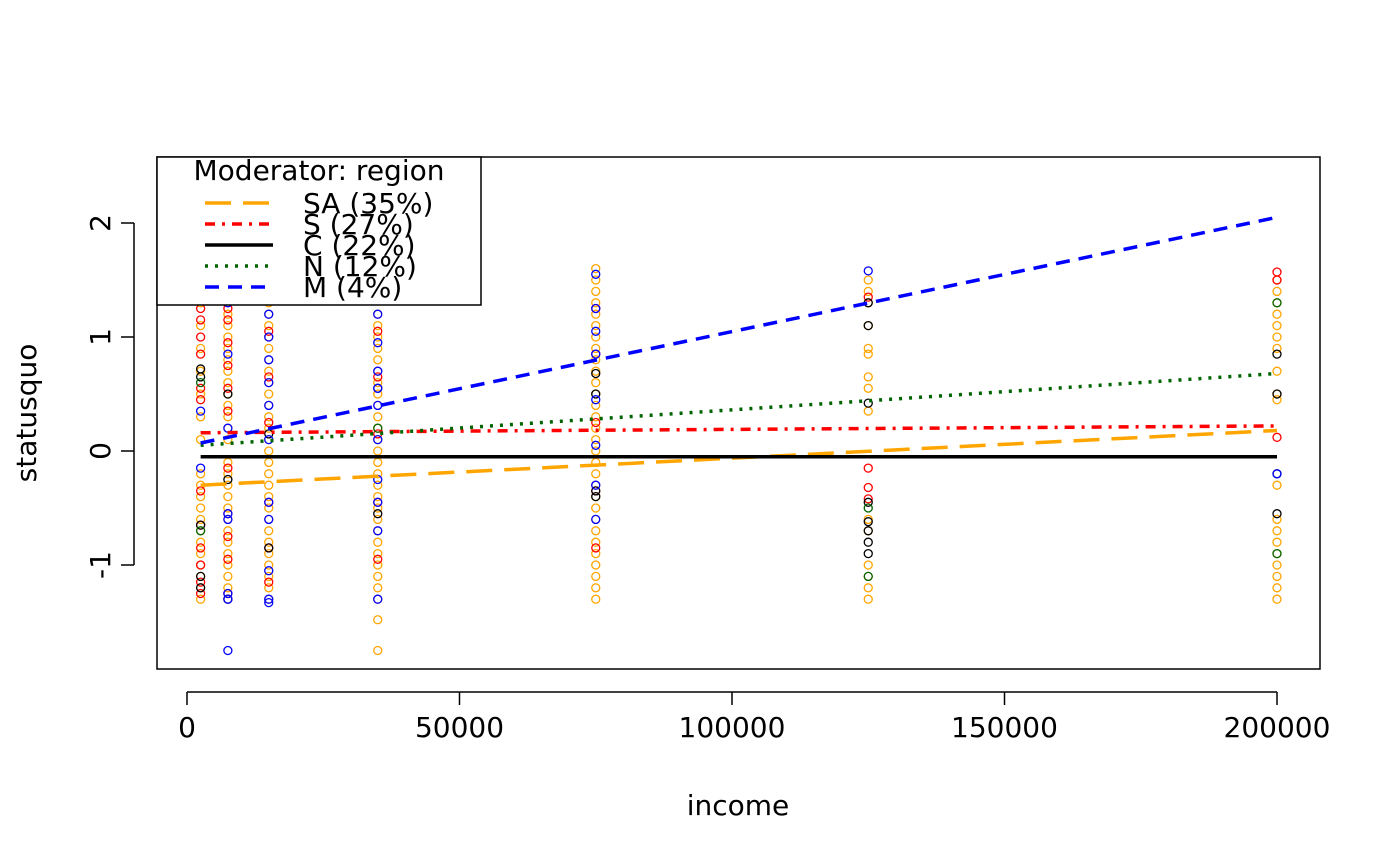  What do you see at coordinates (319, 170) in the screenshot?
I see `legend-title: Moderator: region` at bounding box center [319, 170].